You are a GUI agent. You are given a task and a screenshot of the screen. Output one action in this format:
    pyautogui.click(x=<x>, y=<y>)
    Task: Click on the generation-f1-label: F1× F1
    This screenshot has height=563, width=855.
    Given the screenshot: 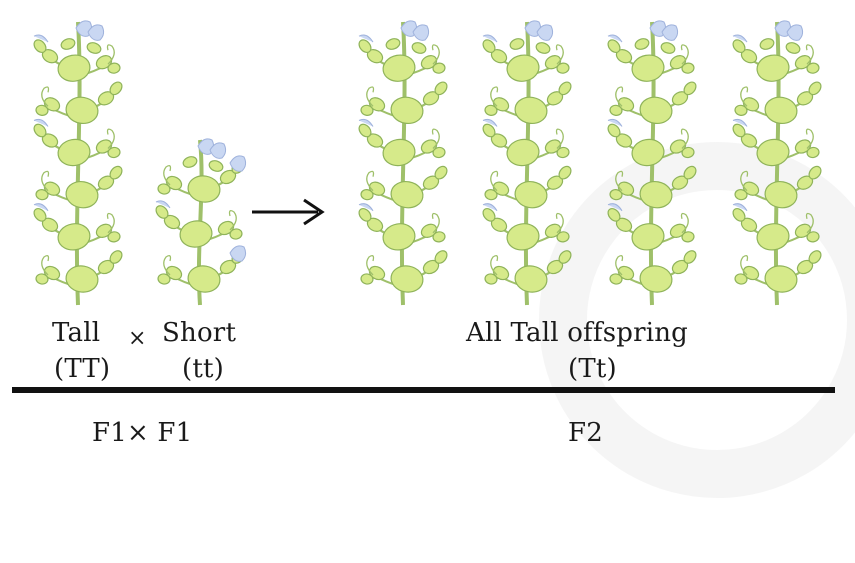 What is the action you would take?
    pyautogui.click(x=142, y=433)
    